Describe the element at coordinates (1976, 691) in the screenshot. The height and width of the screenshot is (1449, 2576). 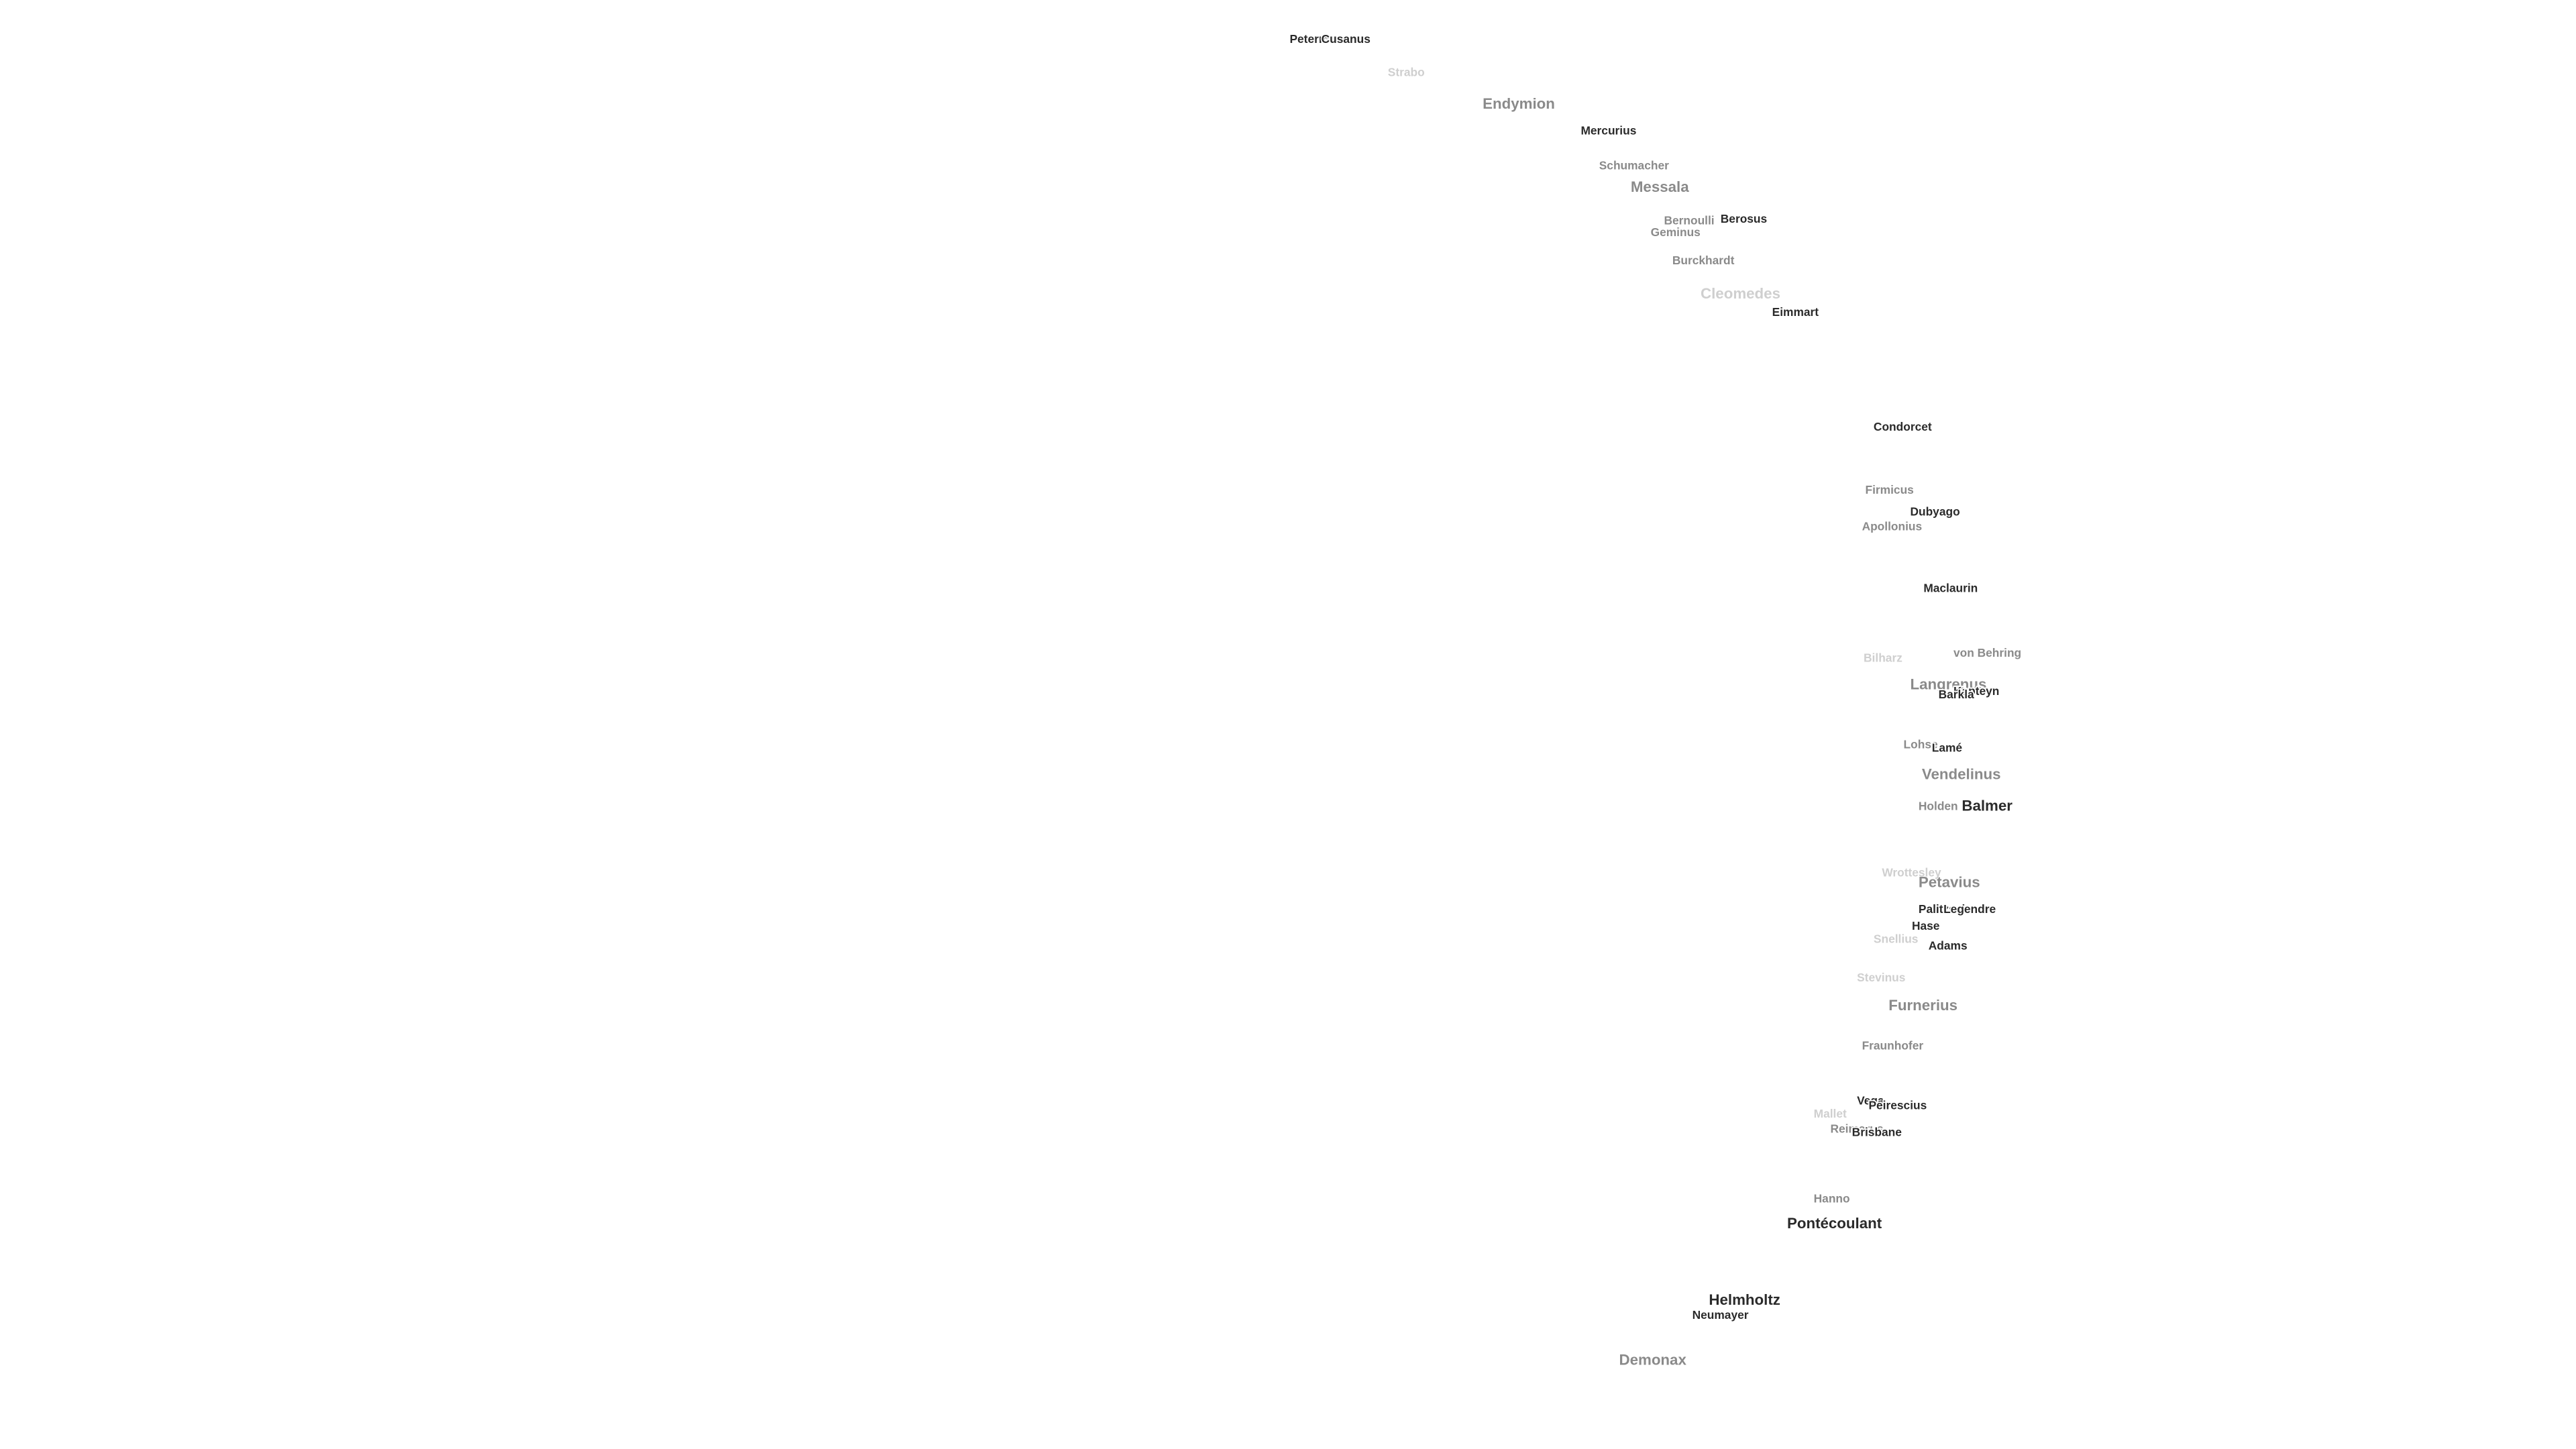
I see `crater-label: Kapteyn` at that location.